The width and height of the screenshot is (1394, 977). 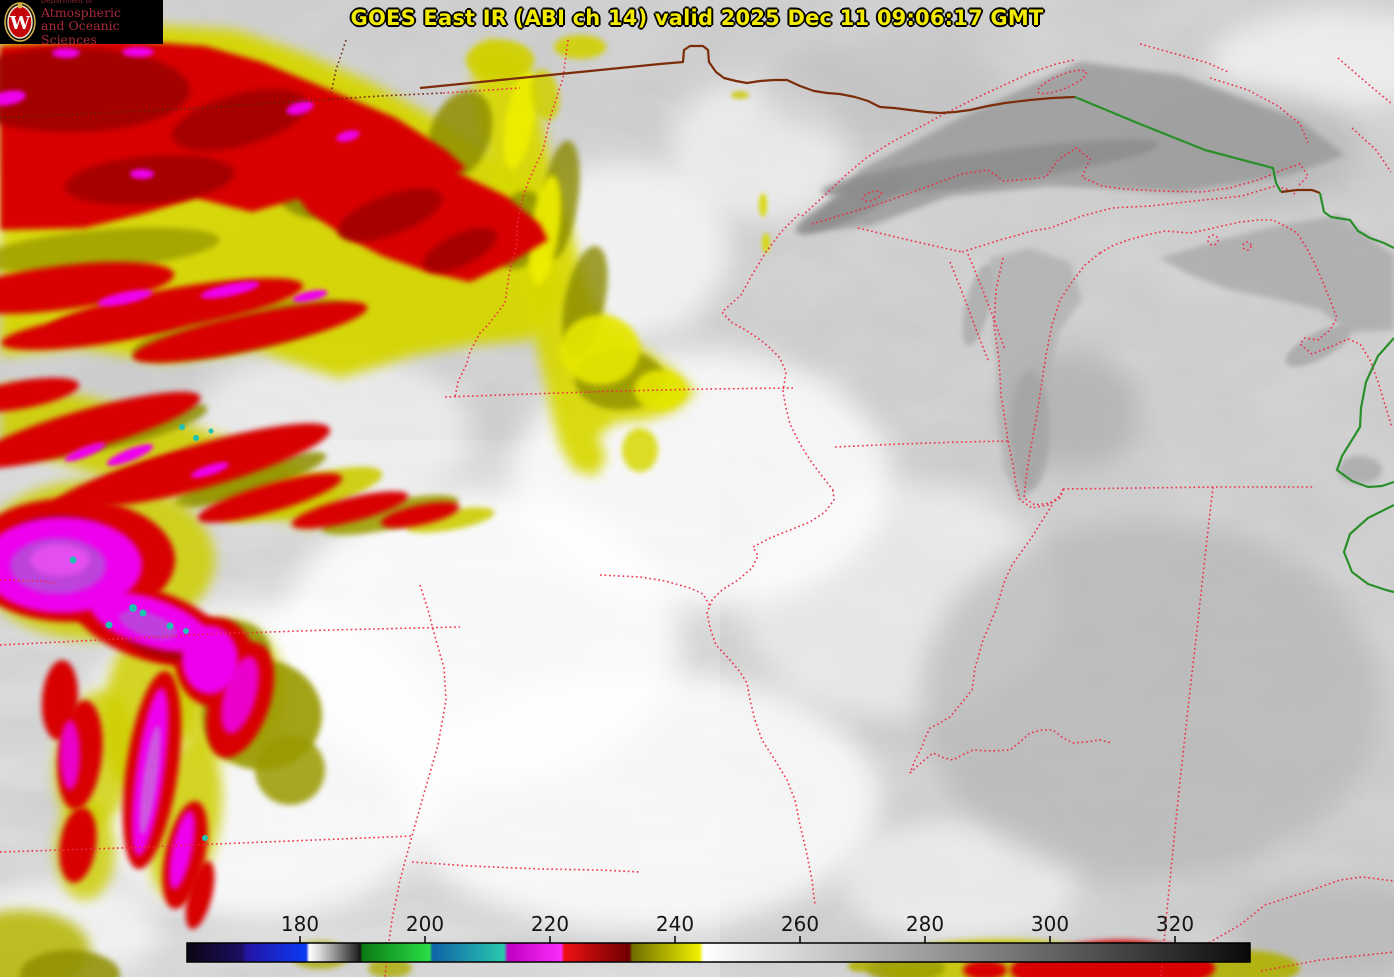 I want to click on colorbar-tick-label: 200, so click(x=425, y=924).